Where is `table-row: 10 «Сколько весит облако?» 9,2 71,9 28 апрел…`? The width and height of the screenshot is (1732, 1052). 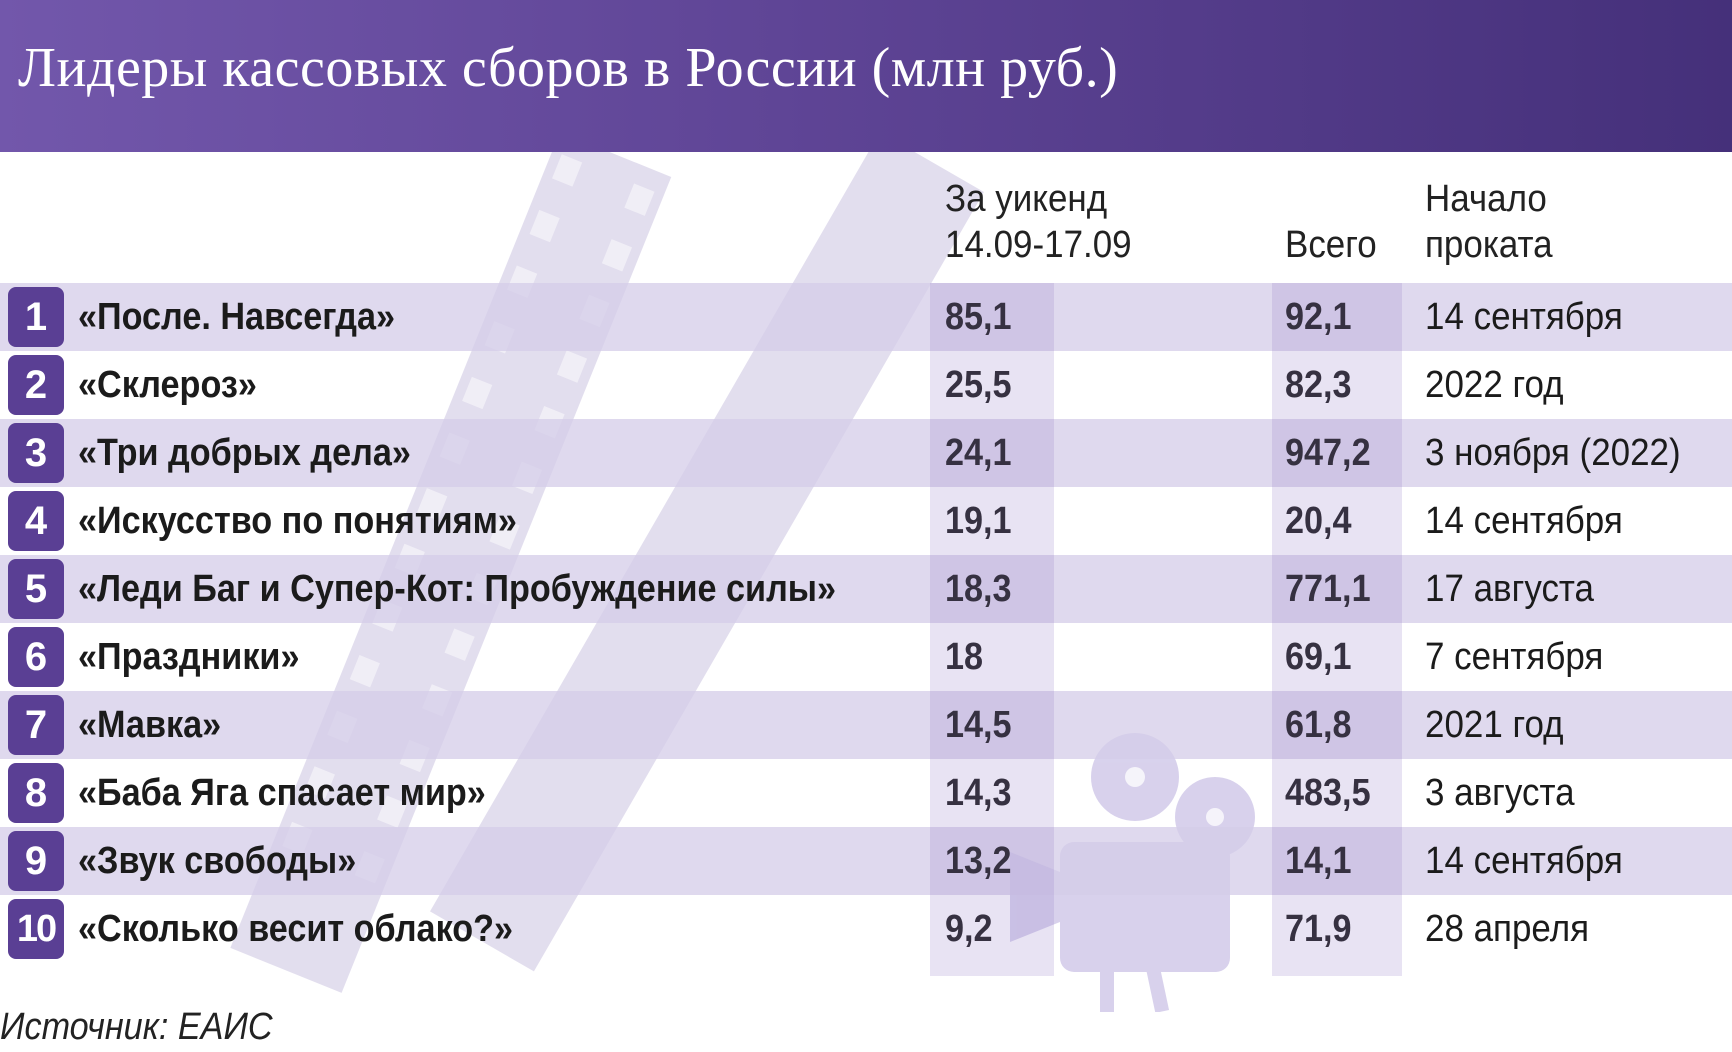
table-row: 10 «Сколько весит облако?» 9,2 71,9 28 апрел… is located at coordinates (866, 929).